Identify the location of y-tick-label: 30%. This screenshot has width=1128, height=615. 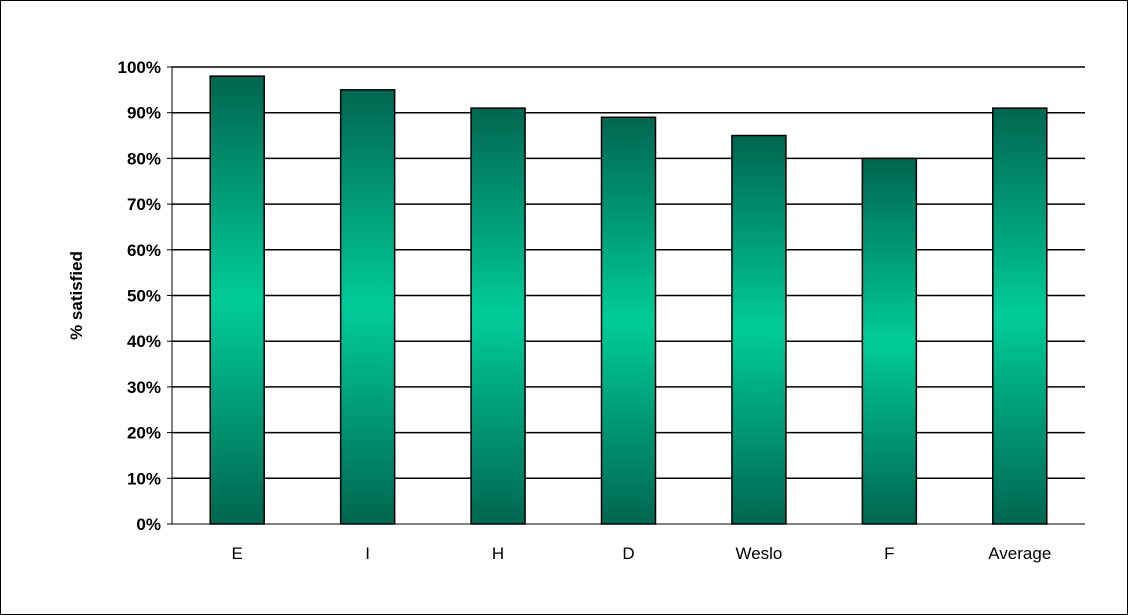
(144, 387).